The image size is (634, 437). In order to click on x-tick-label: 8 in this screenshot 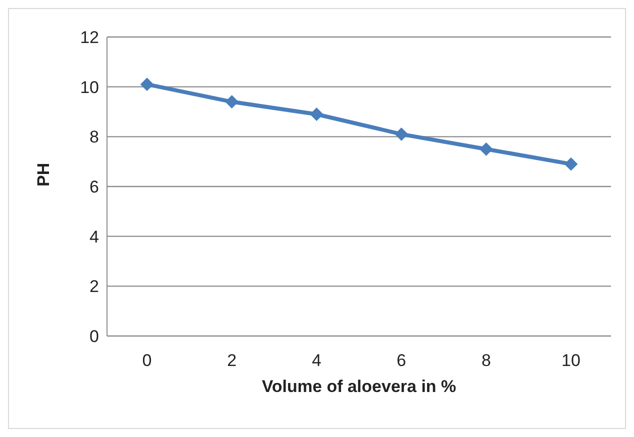, I will do `click(486, 360)`.